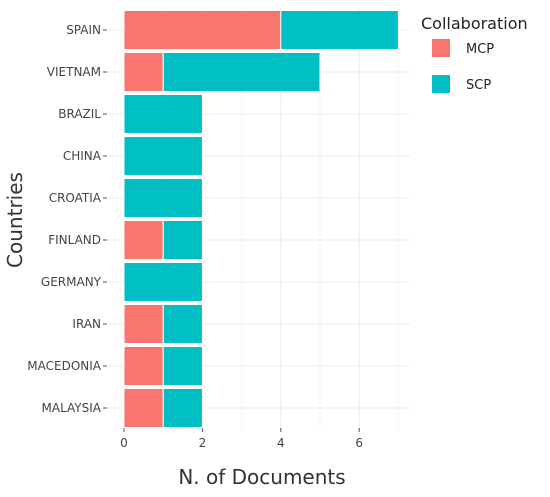 This screenshot has height=497, width=550. I want to click on y-axis-title: Countries, so click(15, 220).